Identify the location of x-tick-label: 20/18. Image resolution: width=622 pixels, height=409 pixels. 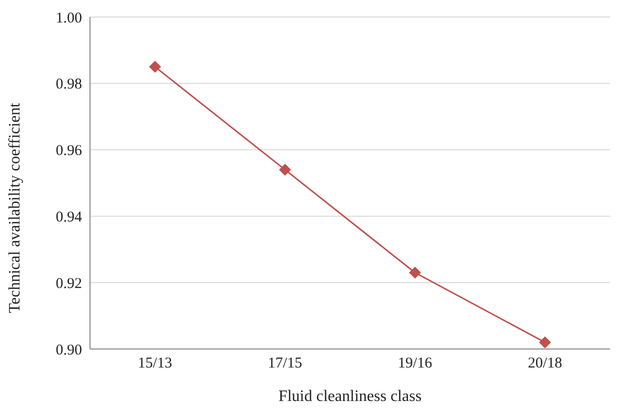
(545, 364).